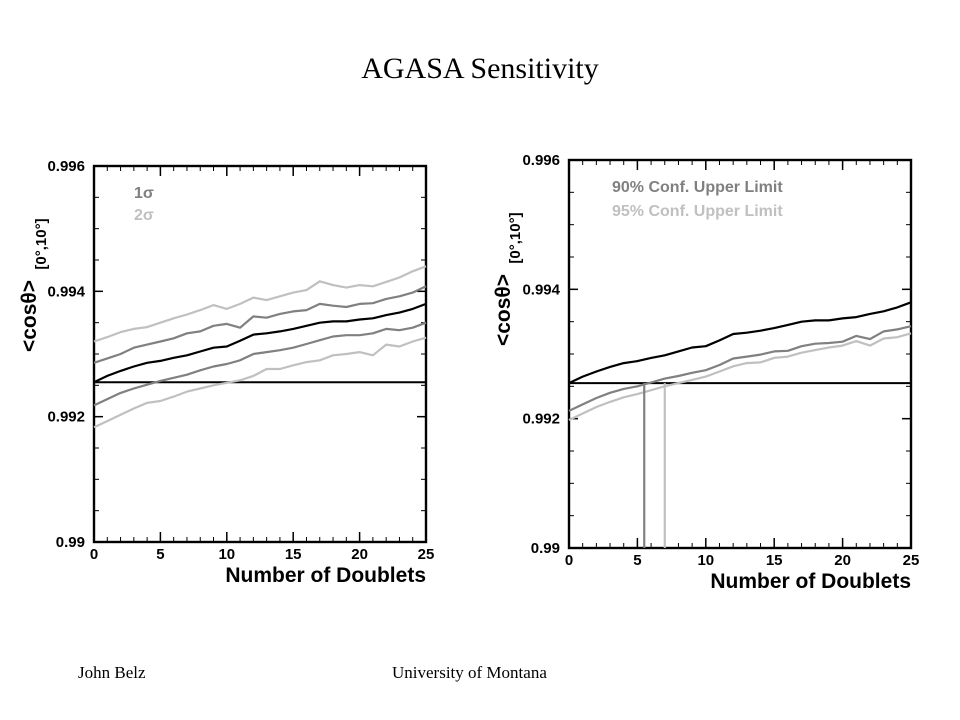 This screenshot has height=720, width=960. What do you see at coordinates (144, 215) in the screenshot?
I see `legend-entry-1: 2σ` at bounding box center [144, 215].